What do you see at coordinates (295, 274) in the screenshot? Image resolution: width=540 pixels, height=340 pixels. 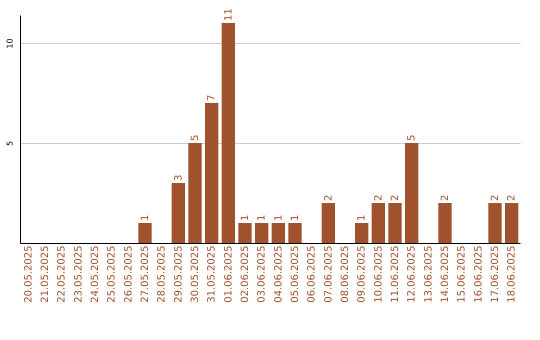 I see `x-tick-label: 05.06.2025` at bounding box center [295, 274].